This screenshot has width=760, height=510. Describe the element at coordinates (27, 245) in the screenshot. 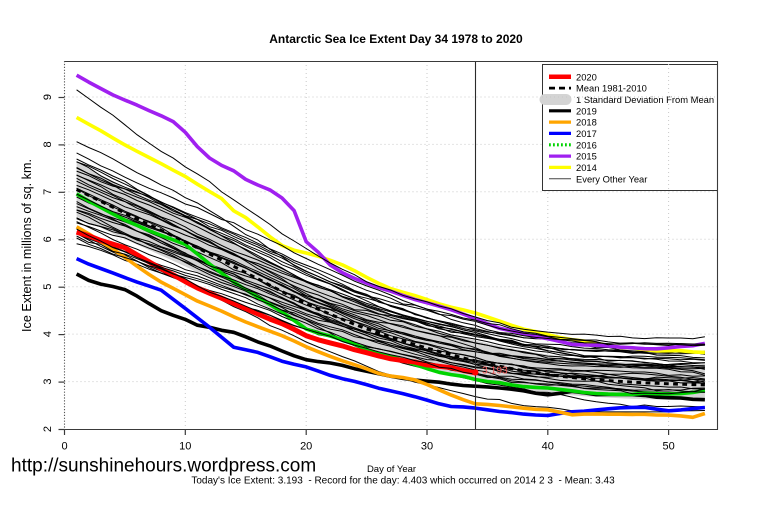

I see `svg-text:Ice Extent in millions of sq.: Ice Extent in millions of sq. km.` at that location.